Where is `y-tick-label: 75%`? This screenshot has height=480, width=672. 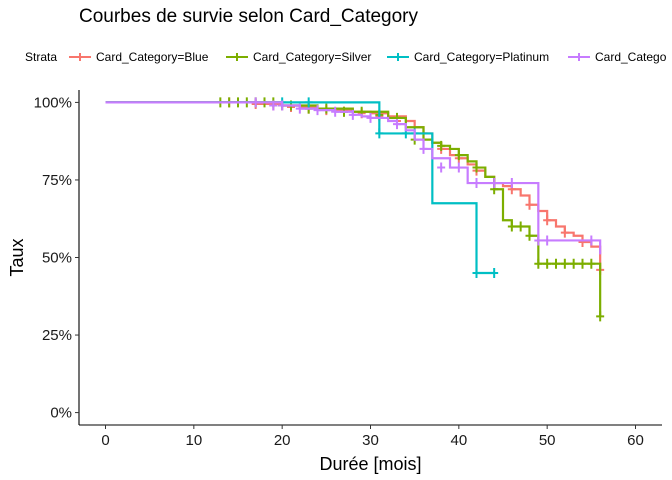
y-tick-label: 75% is located at coordinates (57, 180).